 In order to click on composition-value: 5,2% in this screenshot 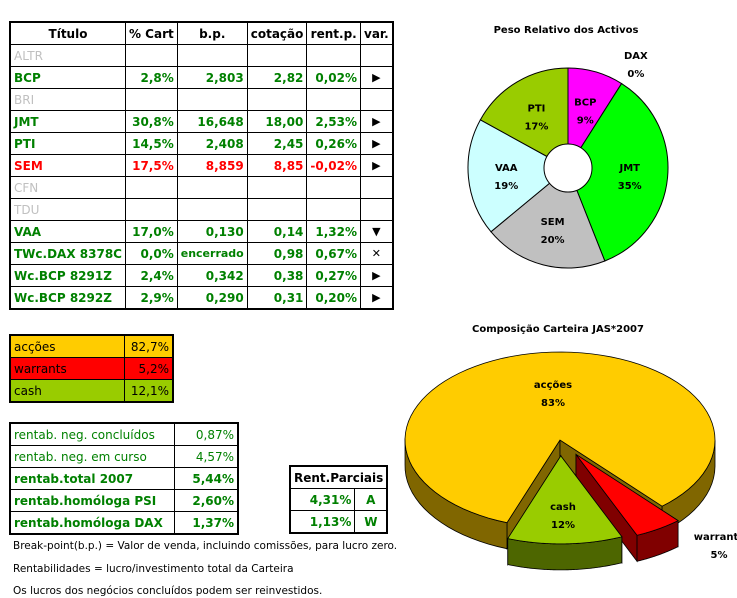, I will do `click(148, 368)`.